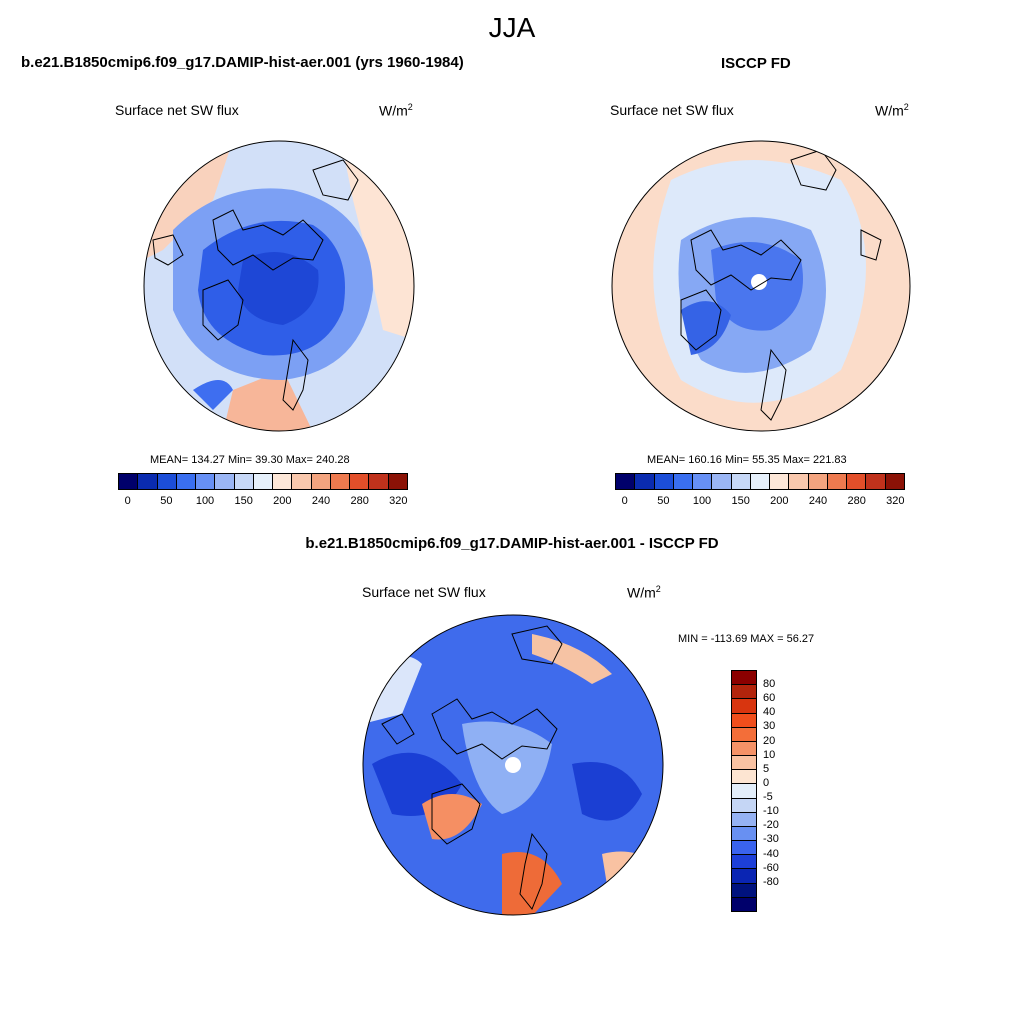 This screenshot has height=1024, width=1024. What do you see at coordinates (771, 867) in the screenshot?
I see `colorbar-tick-label: -60` at bounding box center [771, 867].